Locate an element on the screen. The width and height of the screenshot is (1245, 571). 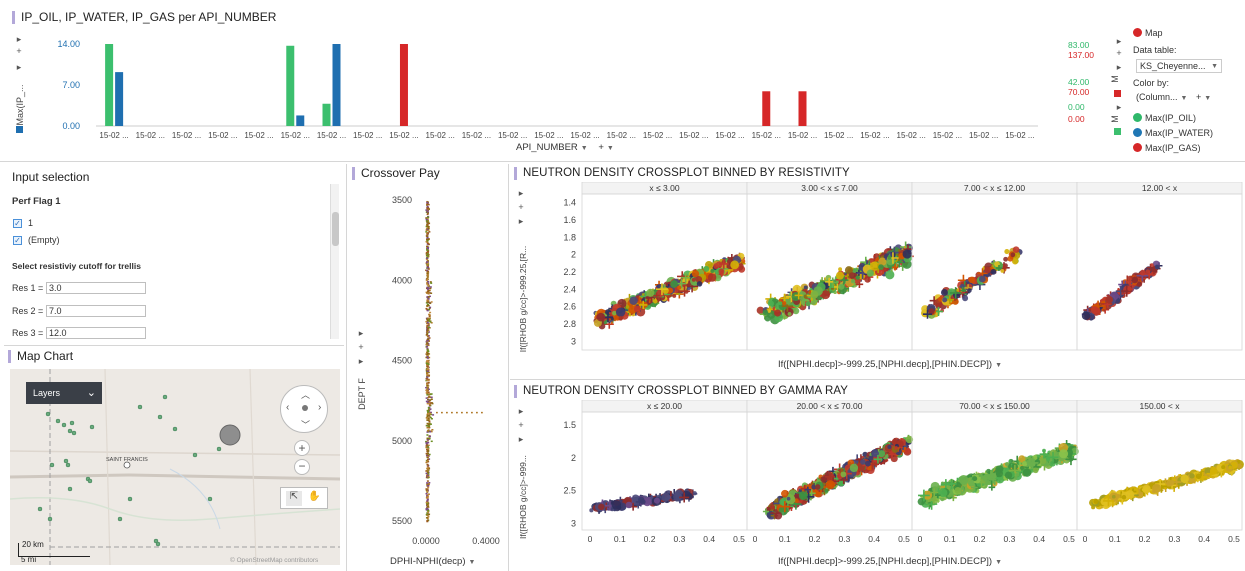
legend-gas-label: Max(IP_GAS) is located at coordinates (1173, 148).